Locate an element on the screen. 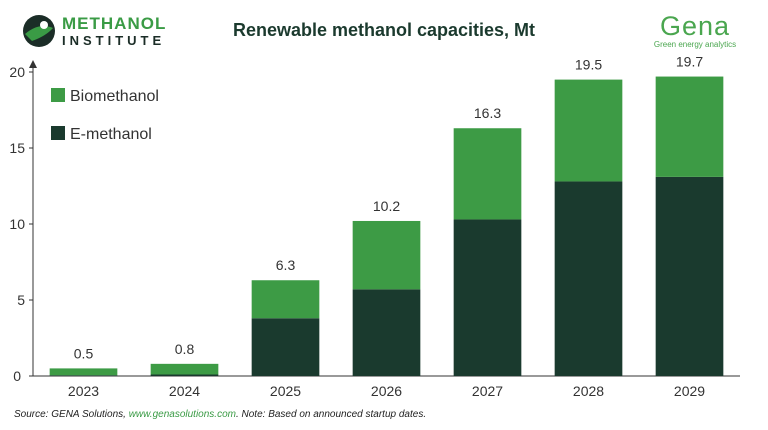 Image resolution: width=768 pixels, height=430 pixels. methanol-institute-logo: METHANOL INSTITUTE is located at coordinates (97, 31).